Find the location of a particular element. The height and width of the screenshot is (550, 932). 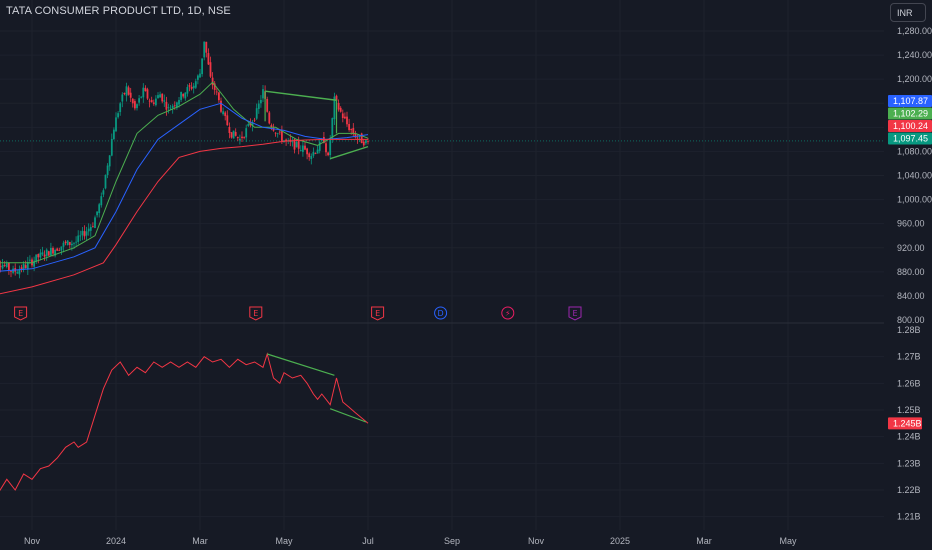

indicator-pane is located at coordinates (184, 422).